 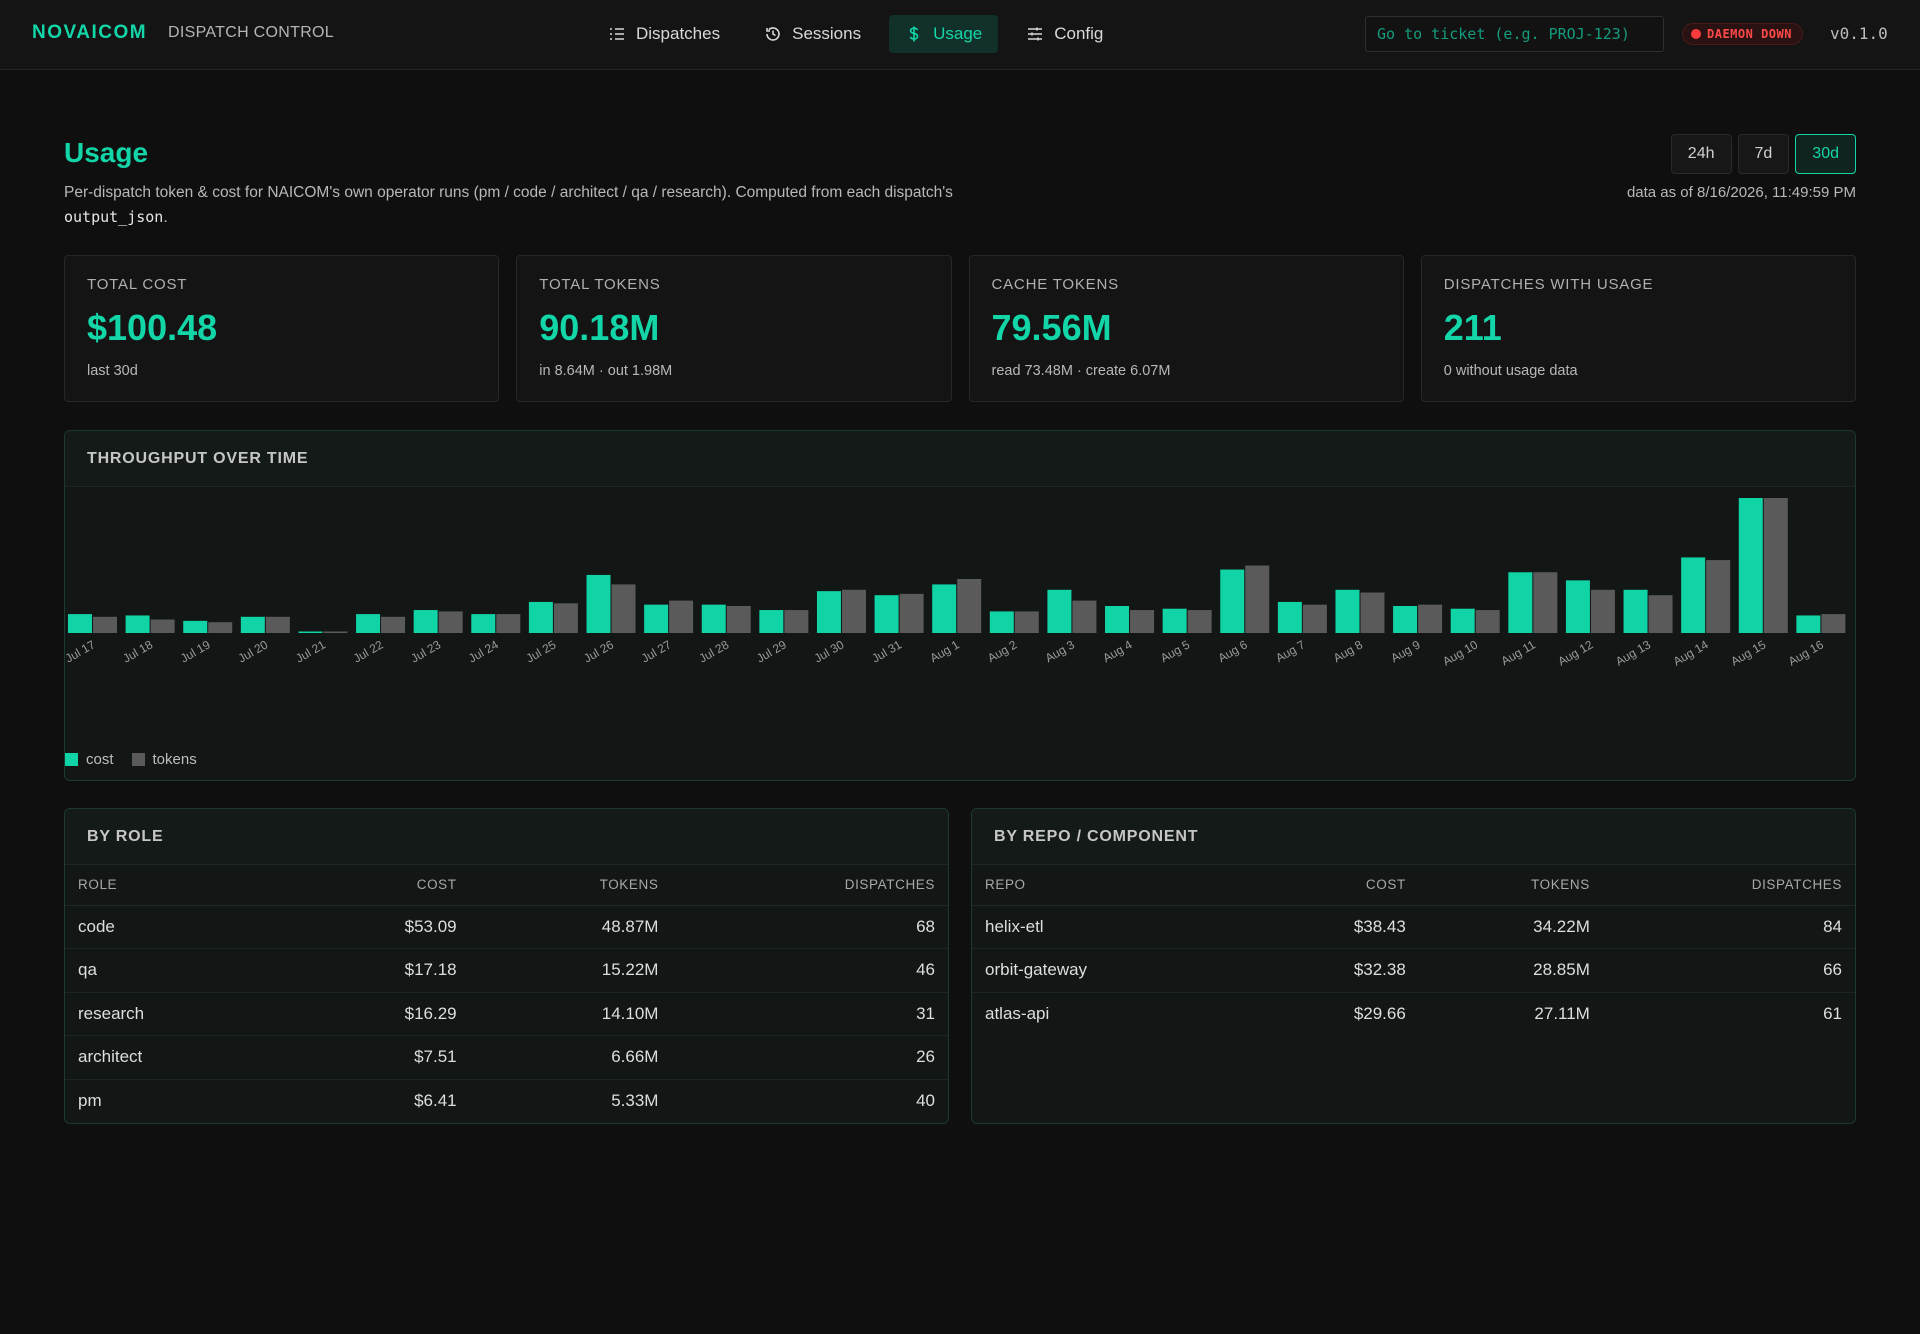 What do you see at coordinates (1728, 927) in the screenshot?
I see `cell-dispatches: 84` at bounding box center [1728, 927].